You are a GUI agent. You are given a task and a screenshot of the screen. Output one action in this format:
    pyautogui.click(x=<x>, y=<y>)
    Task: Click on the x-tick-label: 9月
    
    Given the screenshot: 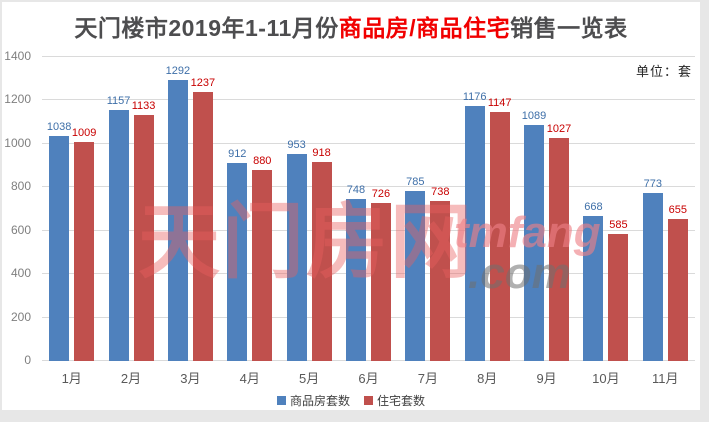 What is the action you would take?
    pyautogui.click(x=546, y=378)
    